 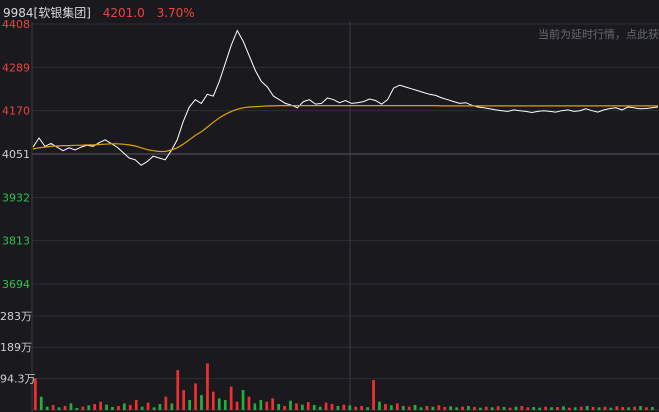 What do you see at coordinates (16, 316) in the screenshot?
I see `y-tick-label: 283万` at bounding box center [16, 316].